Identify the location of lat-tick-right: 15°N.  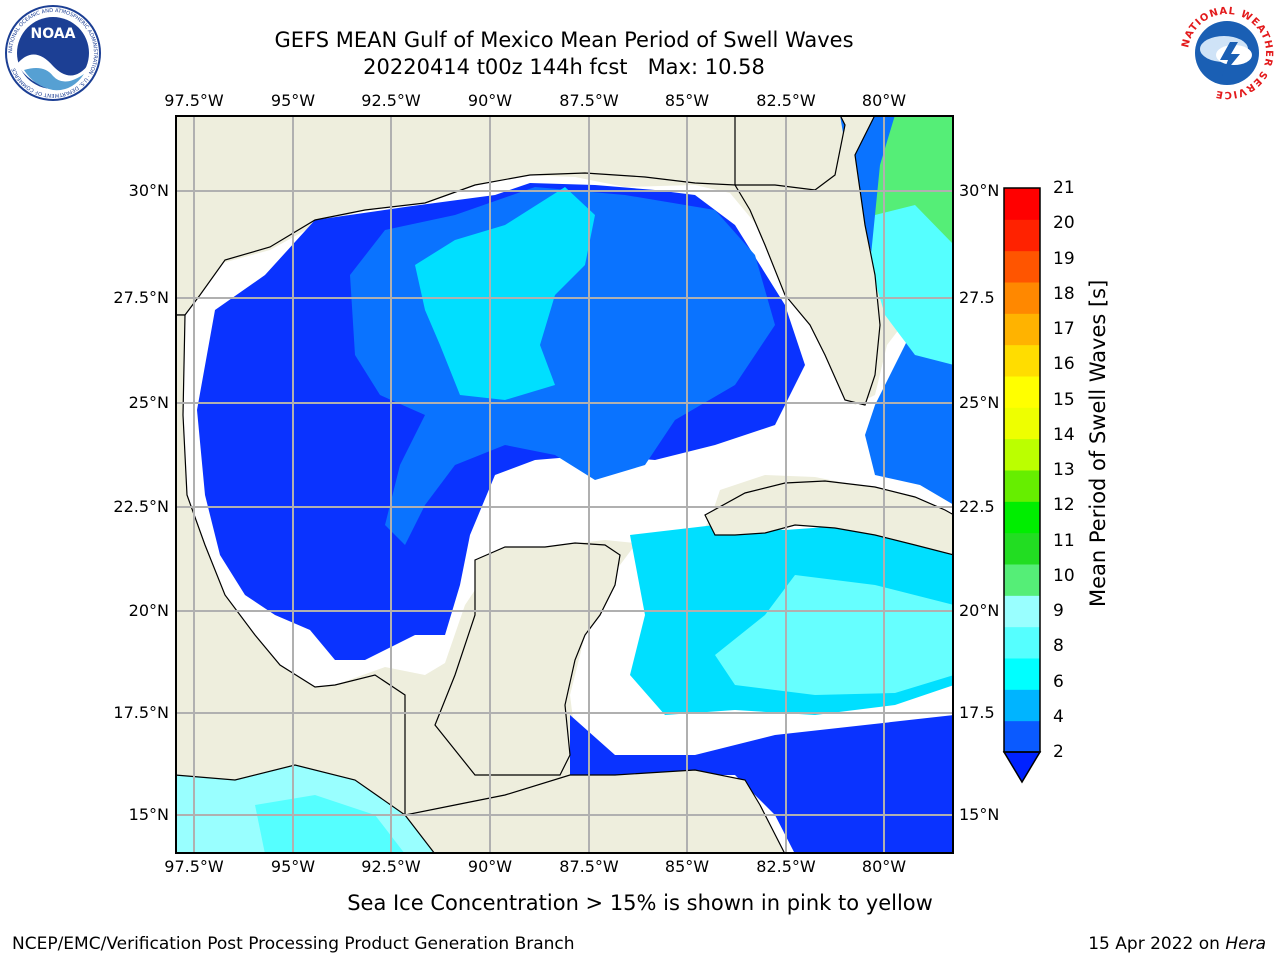
(979, 814).